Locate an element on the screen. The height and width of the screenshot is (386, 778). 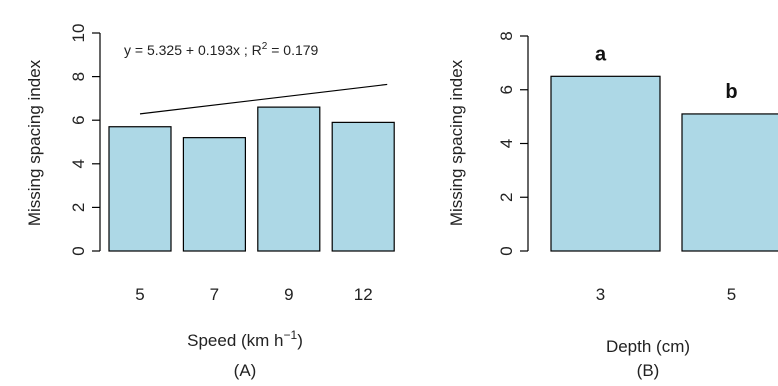
panel-b-significance-letter: a is located at coordinates (601, 54).